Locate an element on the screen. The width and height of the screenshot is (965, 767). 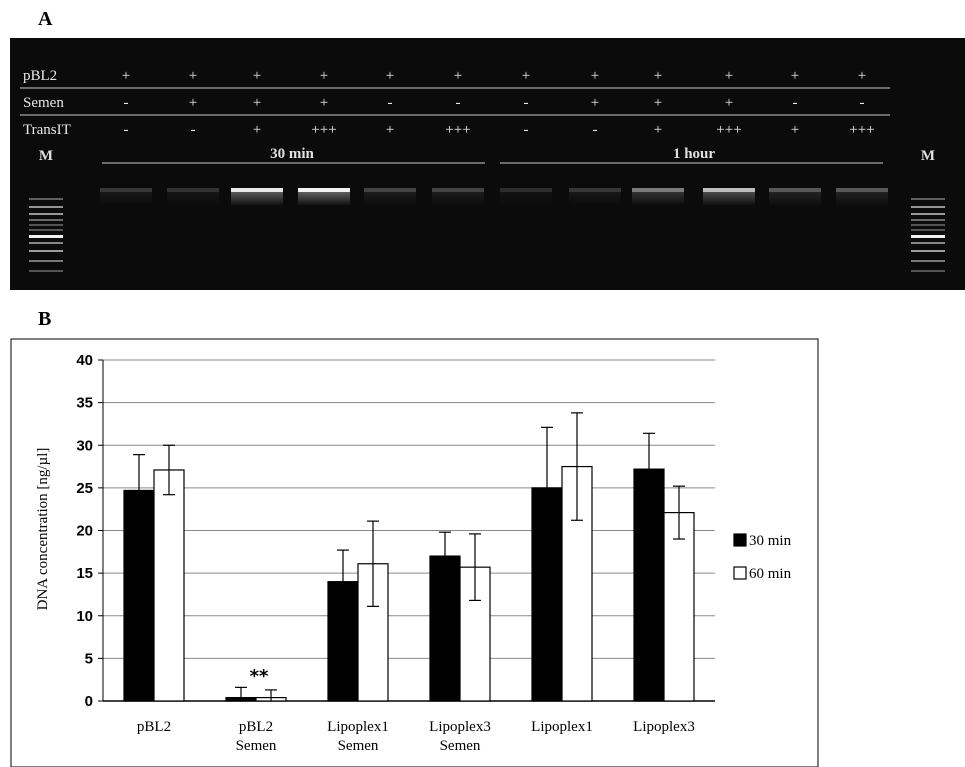
gel-row-label: pBL2 is located at coordinates (40, 76).